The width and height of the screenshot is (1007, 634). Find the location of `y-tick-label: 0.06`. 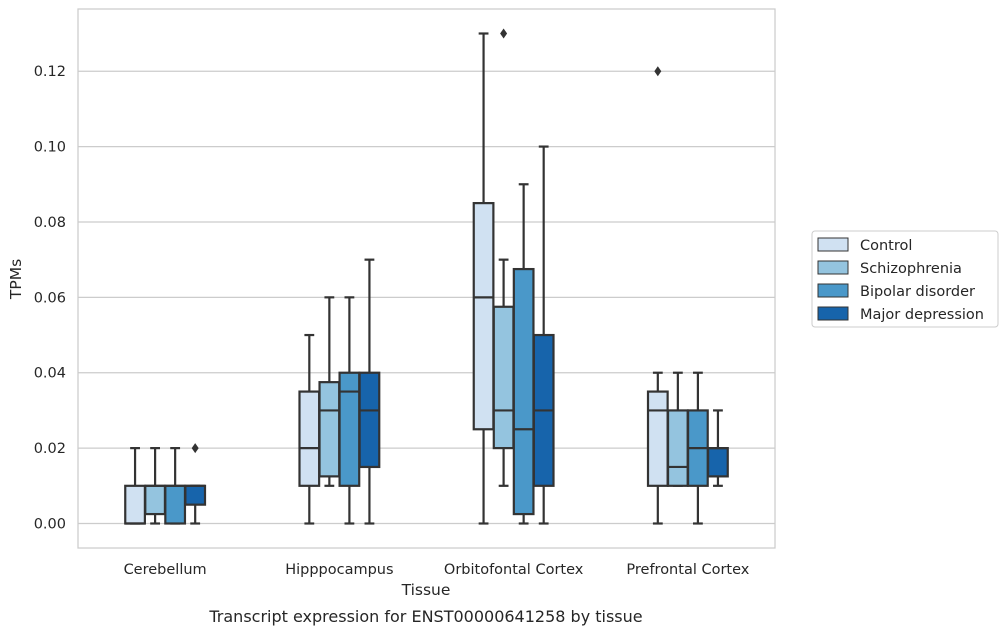

y-tick-label: 0.06 is located at coordinates (50, 298).